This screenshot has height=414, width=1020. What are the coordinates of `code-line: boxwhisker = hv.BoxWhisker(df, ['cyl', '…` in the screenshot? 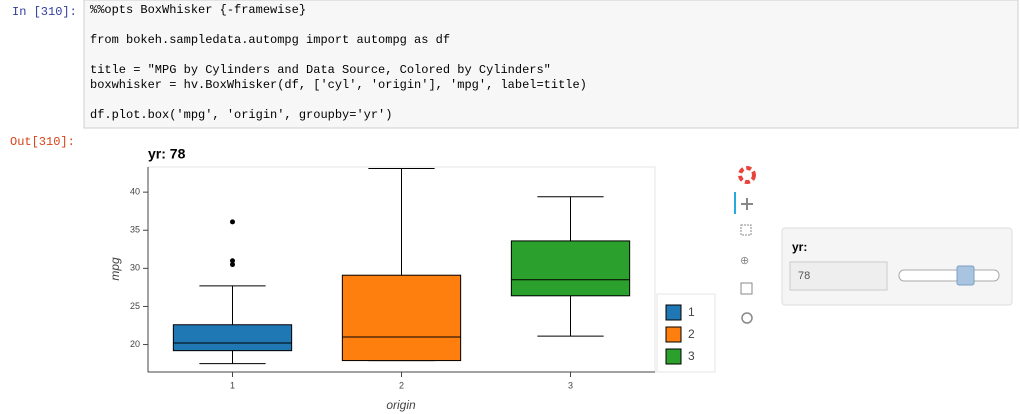 It's located at (338, 85).